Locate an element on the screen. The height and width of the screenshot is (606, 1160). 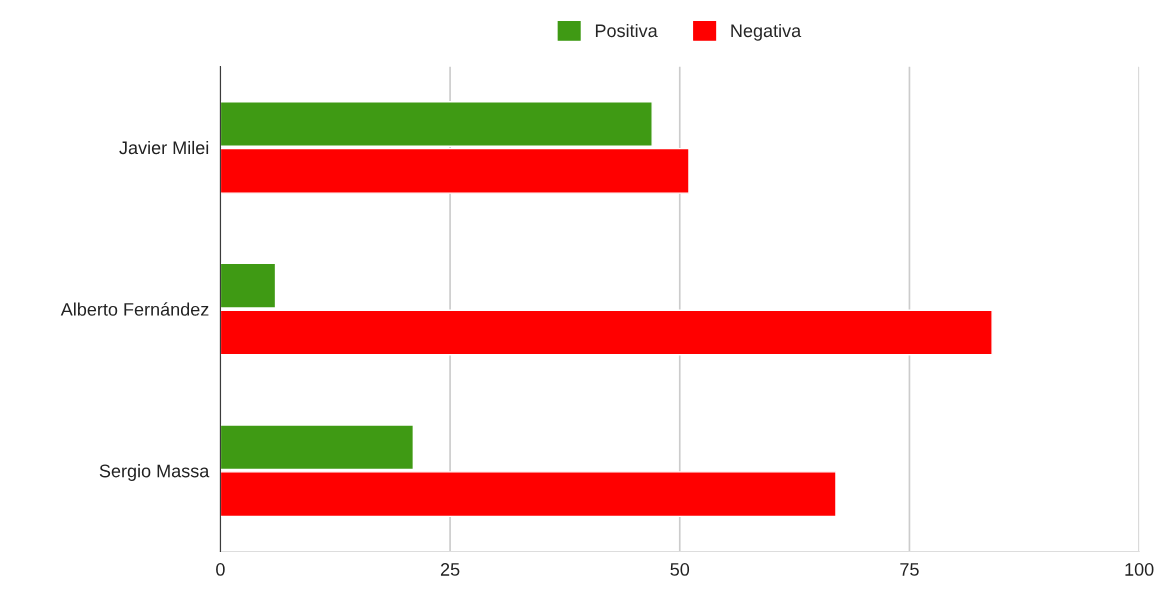
y-tick-label: Sergio Massa is located at coordinates (154, 472).